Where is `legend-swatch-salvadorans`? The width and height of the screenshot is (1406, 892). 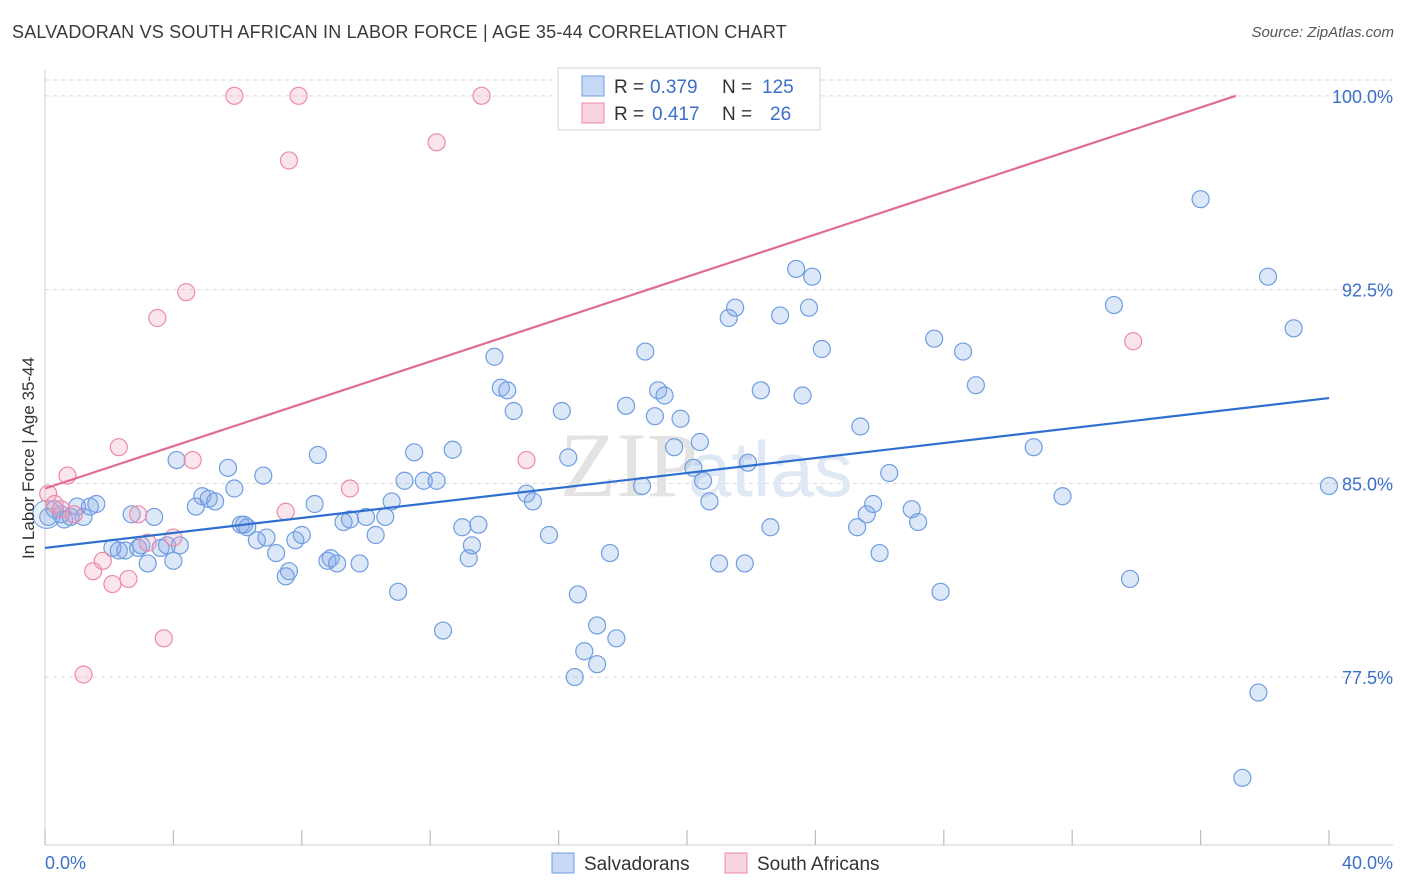 legend-swatch-salvadorans is located at coordinates (593, 86).